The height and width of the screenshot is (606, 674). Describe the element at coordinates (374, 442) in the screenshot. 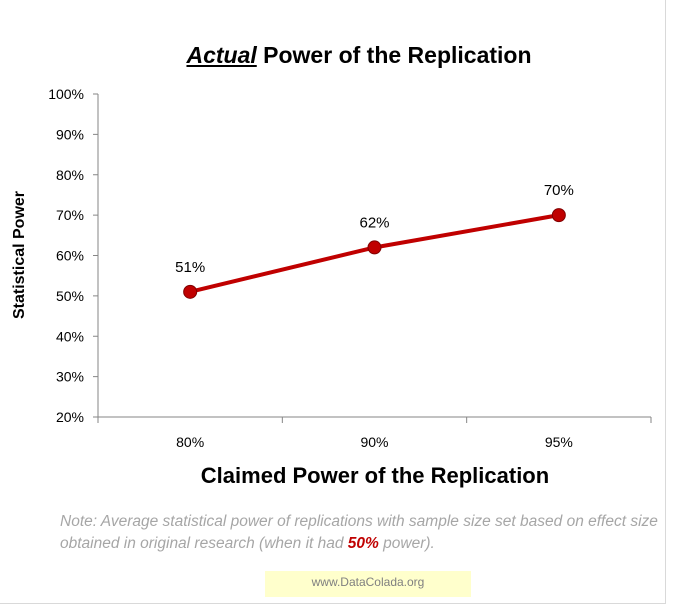

I see `x-tick-label: 90%` at that location.